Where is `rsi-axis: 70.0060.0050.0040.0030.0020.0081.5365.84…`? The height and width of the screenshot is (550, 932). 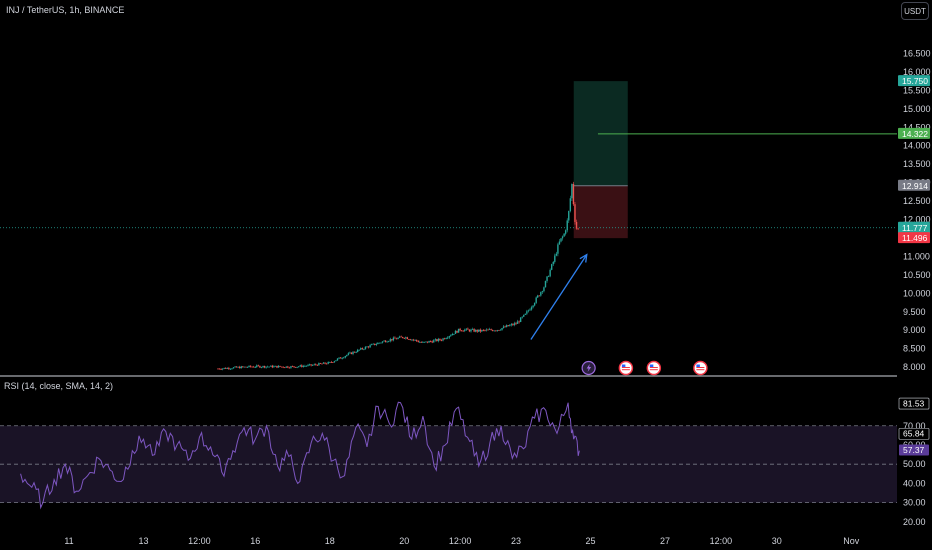 rsi-axis: 70.0060.0050.0040.0030.0020.0081.5365.84… is located at coordinates (914, 462).